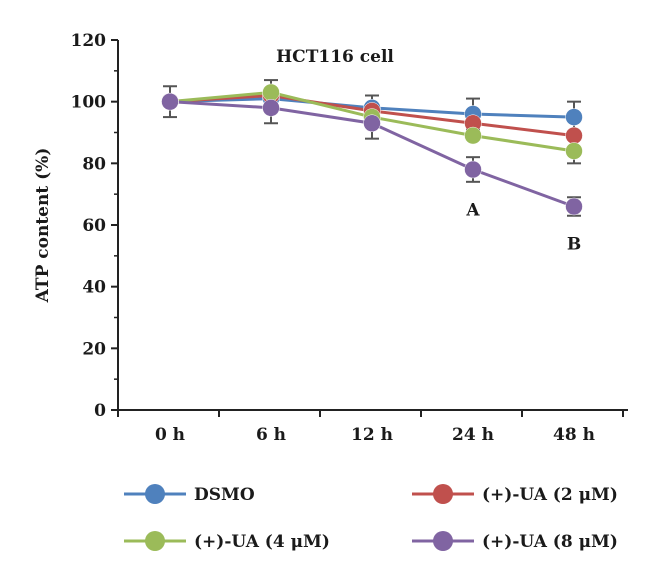 The height and width of the screenshot is (588, 660). What do you see at coordinates (94, 288) in the screenshot?
I see `y-tick-label: 40` at bounding box center [94, 288].